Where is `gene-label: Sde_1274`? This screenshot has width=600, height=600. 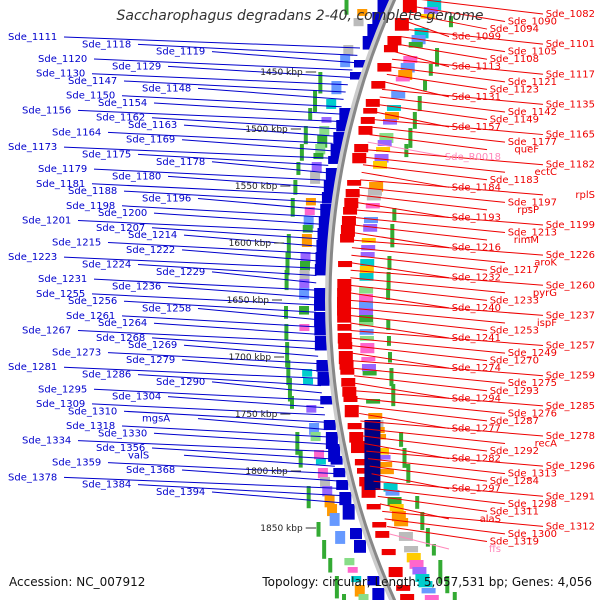 gene-label: Sde_1274 is located at coordinates (476, 368).